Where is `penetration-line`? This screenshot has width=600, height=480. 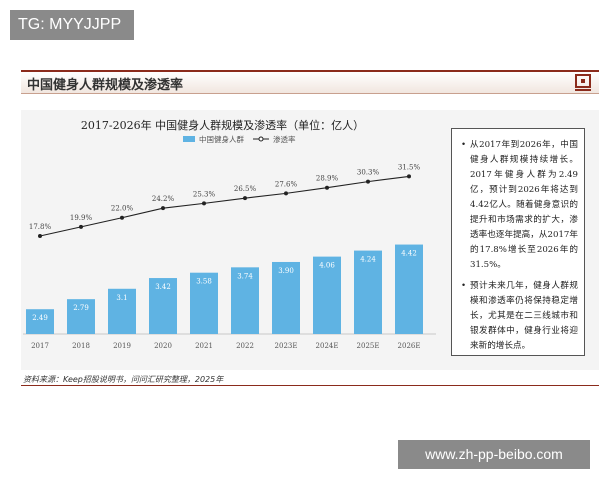
penetration-line is located at coordinates (224, 206).